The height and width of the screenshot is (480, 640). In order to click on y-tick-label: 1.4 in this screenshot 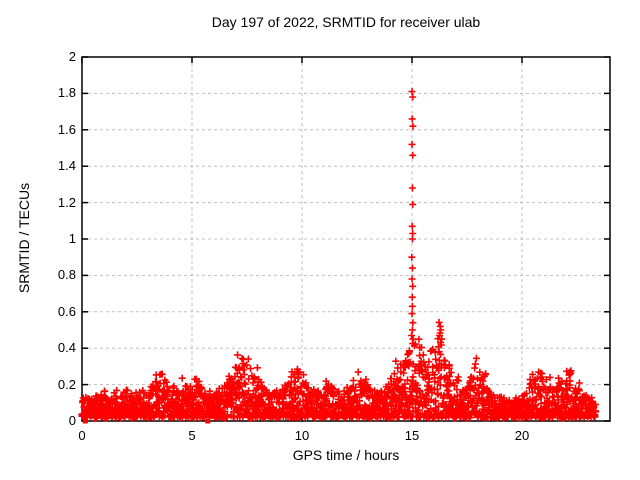, I will do `click(66, 166)`.